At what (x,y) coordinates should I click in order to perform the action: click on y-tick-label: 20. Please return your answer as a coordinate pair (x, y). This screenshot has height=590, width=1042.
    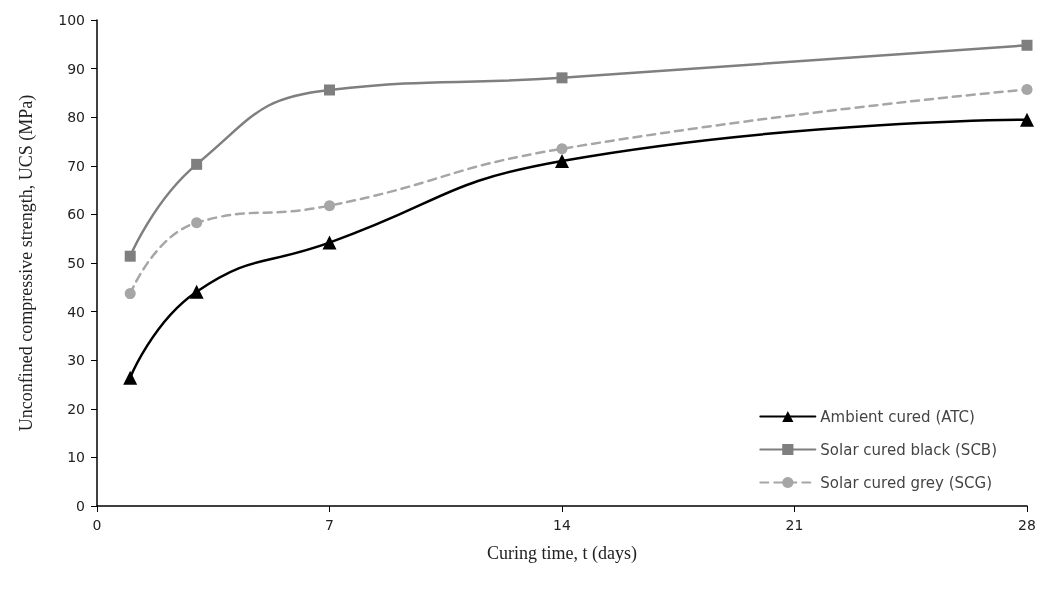
    Looking at the image, I should click on (76, 408).